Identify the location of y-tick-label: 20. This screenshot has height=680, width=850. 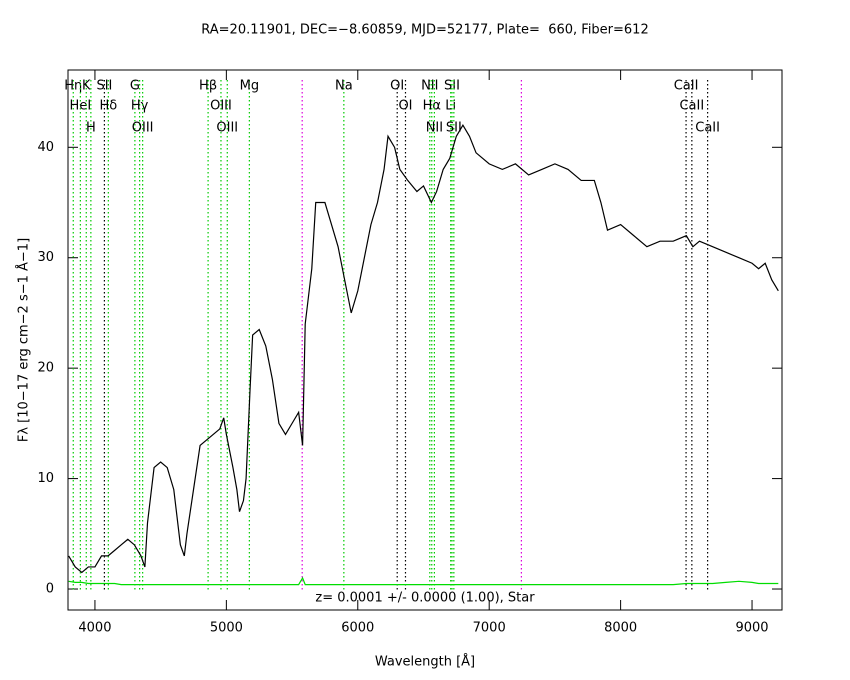
(45, 368).